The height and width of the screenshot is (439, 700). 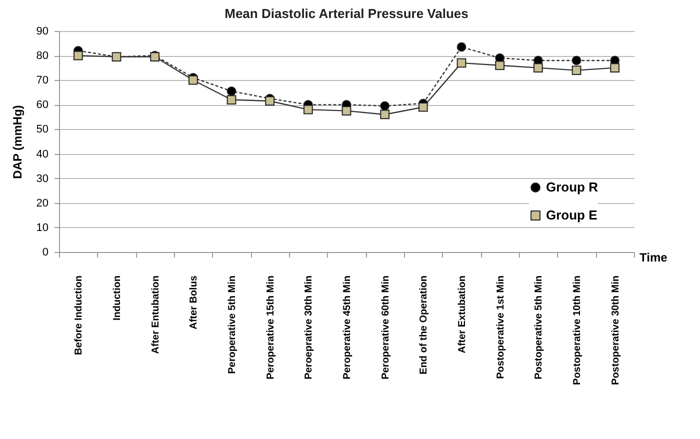 What do you see at coordinates (577, 330) in the screenshot?
I see `x-tick-label: Postoperative 10th Min` at bounding box center [577, 330].